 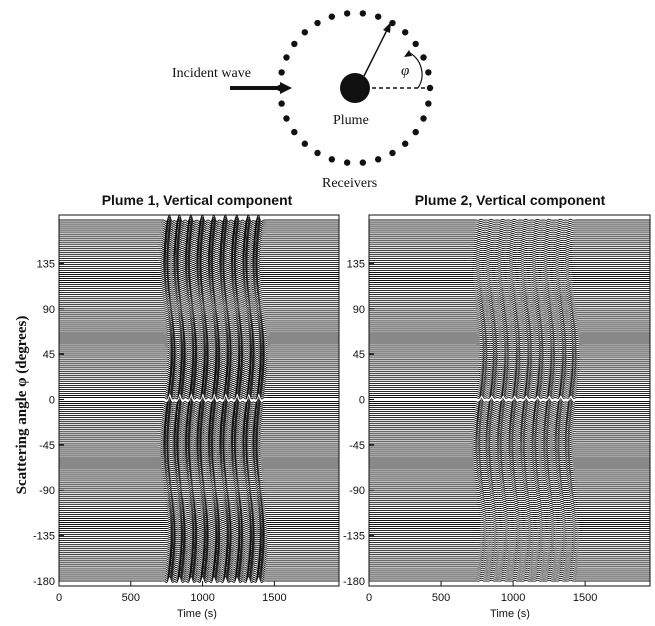 I want to click on y-tick-label: -45, so click(x=47, y=446).